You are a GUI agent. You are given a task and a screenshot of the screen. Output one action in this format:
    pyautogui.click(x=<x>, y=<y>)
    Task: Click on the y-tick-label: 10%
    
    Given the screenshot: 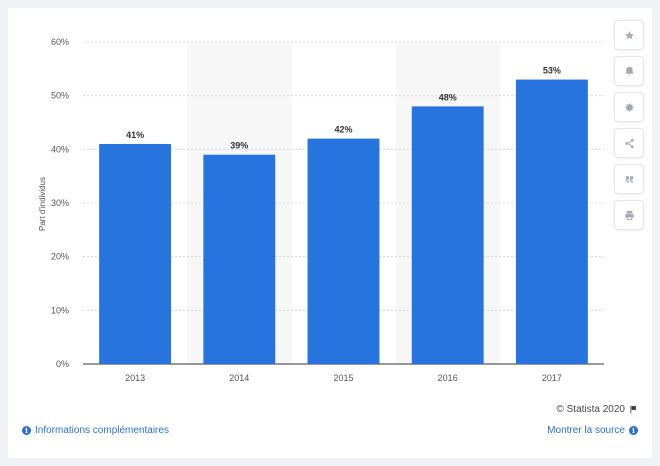 What is the action you would take?
    pyautogui.click(x=60, y=310)
    